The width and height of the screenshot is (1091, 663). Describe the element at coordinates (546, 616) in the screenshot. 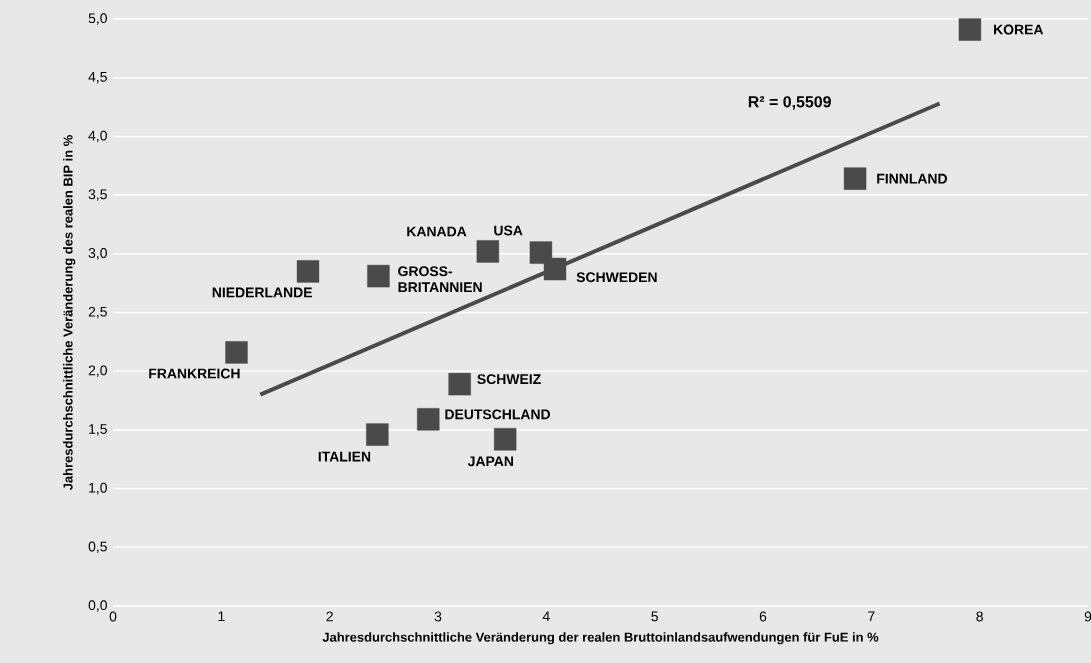

I see `x-tick-label: 4` at that location.